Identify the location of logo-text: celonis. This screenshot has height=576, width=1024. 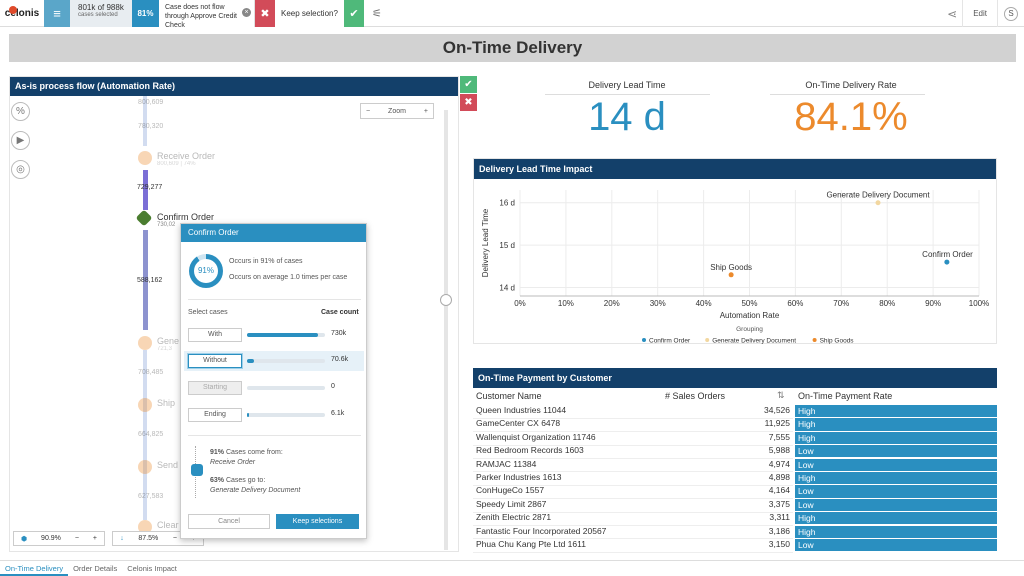
(22, 13).